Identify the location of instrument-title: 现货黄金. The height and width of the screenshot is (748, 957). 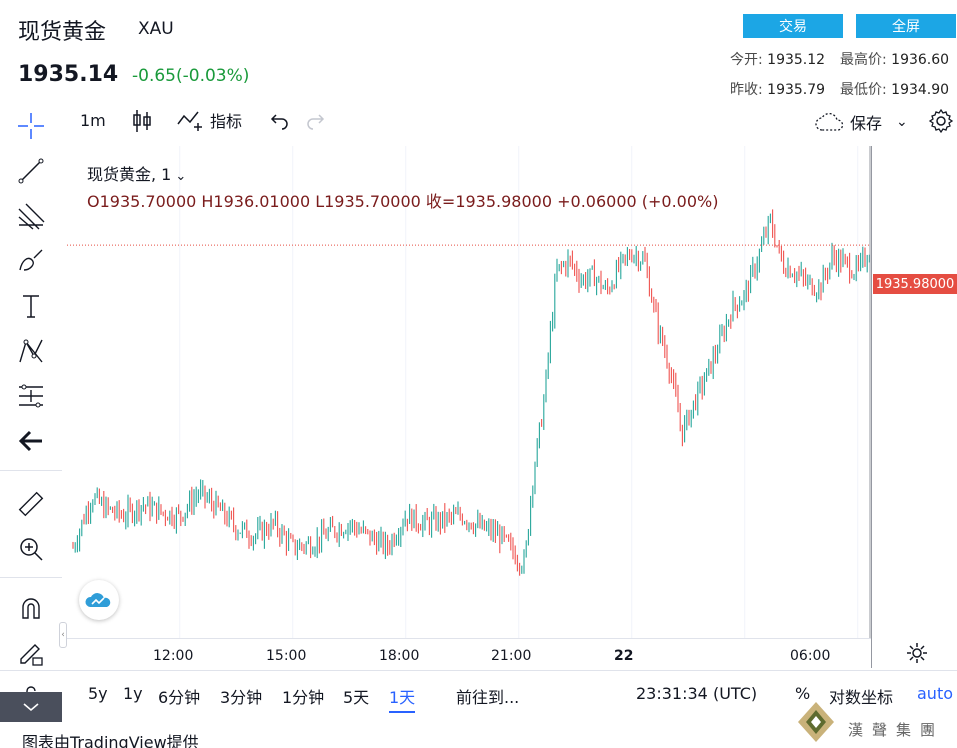
(62, 32).